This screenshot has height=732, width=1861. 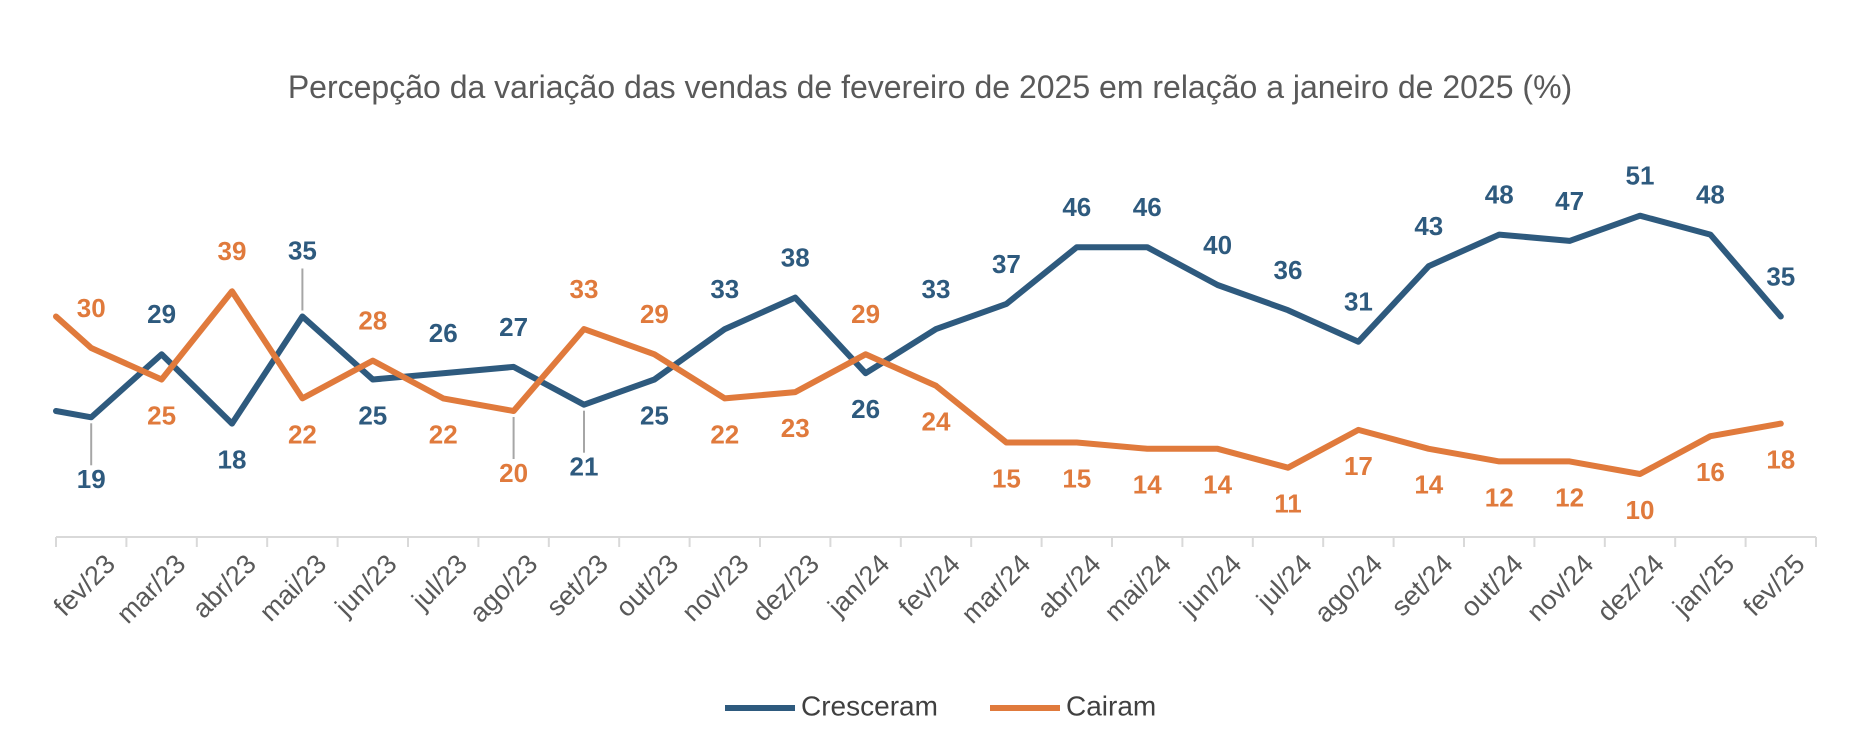 I want to click on x-tick-label: ago/23, so click(x=504, y=589).